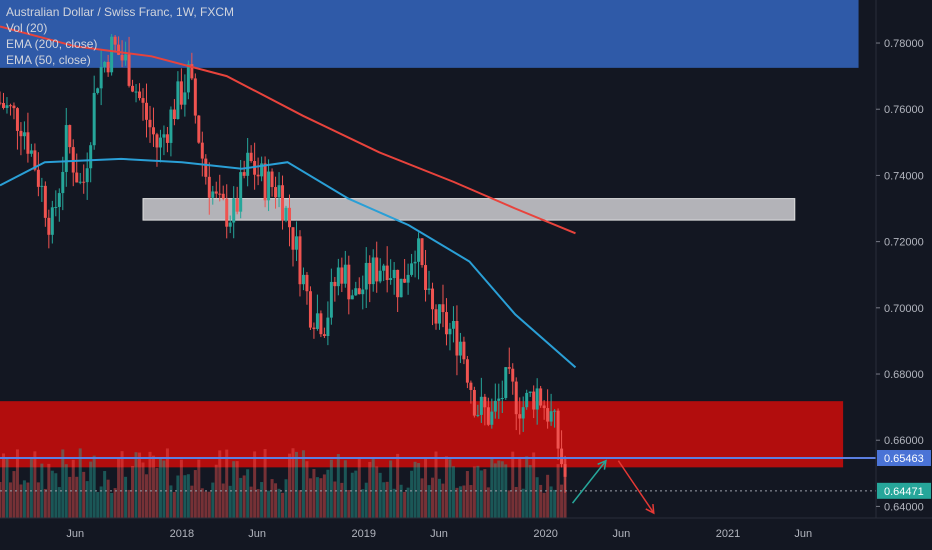  What do you see at coordinates (904, 492) in the screenshot?
I see `price-tag-last: 0.64471` at bounding box center [904, 492].